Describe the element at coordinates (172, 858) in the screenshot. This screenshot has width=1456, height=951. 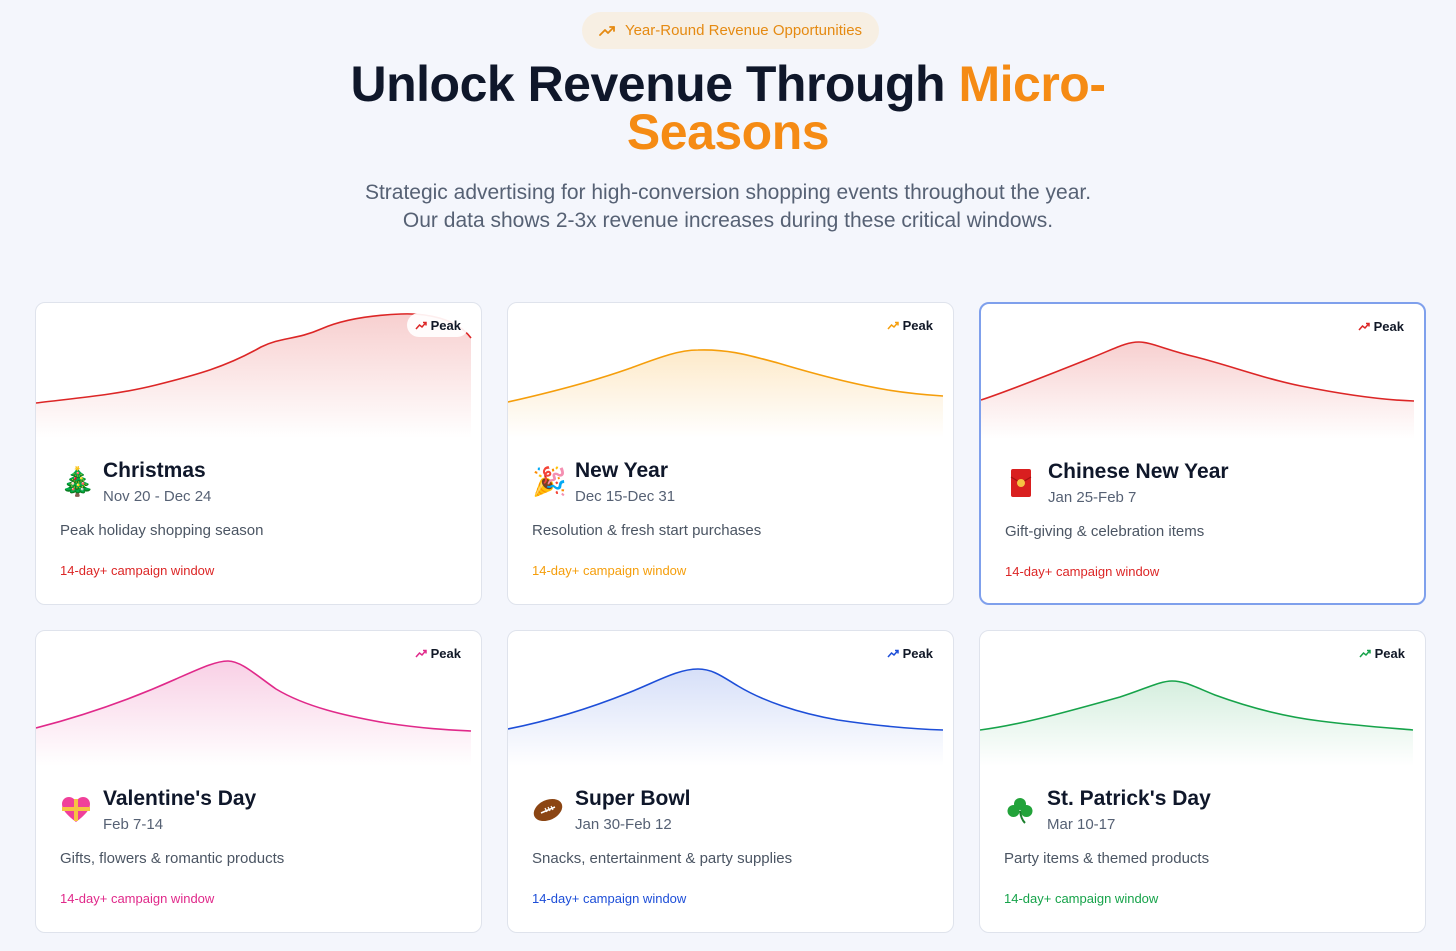
I see `card-description: Gifts, flowers & romantic products` at that location.